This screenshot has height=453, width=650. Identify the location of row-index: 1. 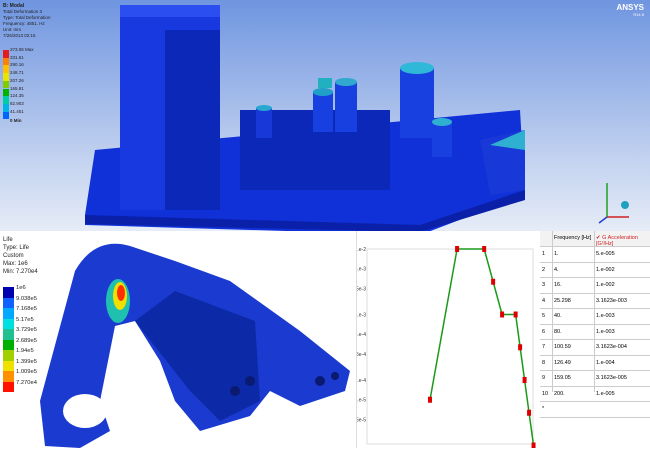
(544, 254).